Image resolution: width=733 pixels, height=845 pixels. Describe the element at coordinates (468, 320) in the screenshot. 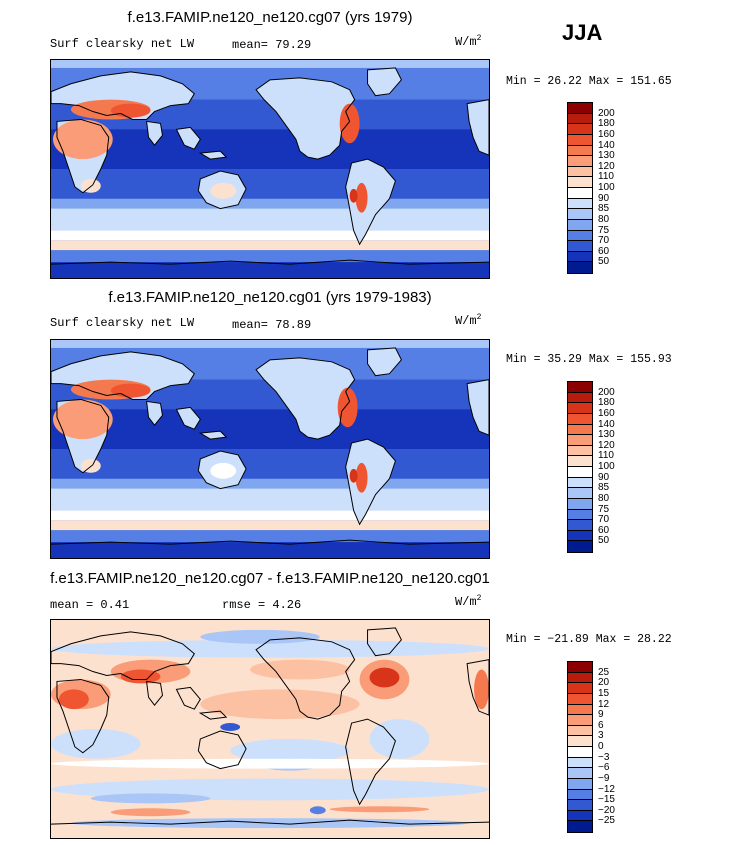

I see `panel-2-units: W/m2` at that location.